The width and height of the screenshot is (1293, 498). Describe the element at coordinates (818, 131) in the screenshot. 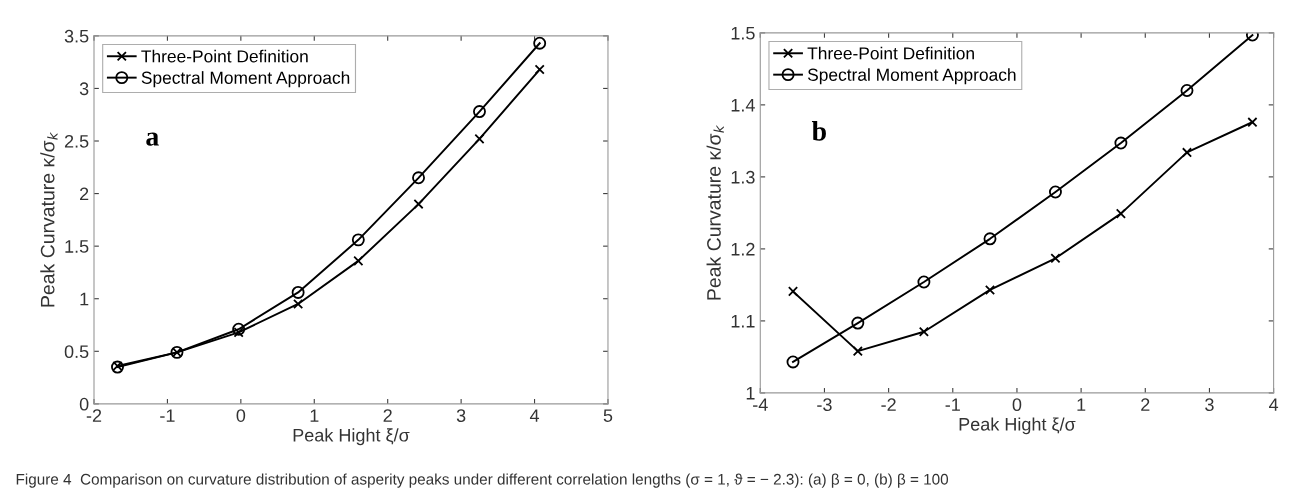

I see `annotation: b` at that location.